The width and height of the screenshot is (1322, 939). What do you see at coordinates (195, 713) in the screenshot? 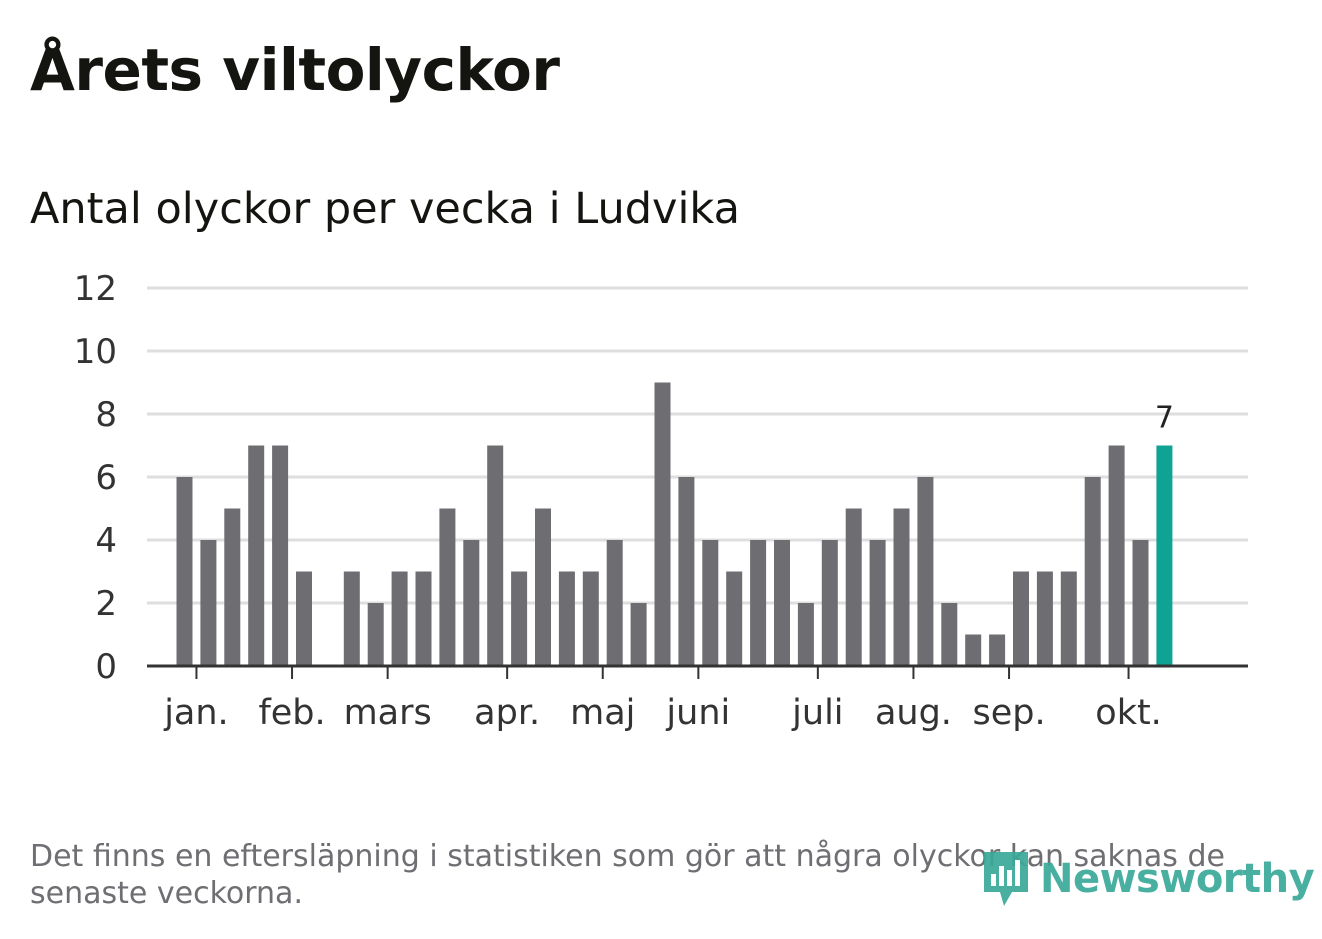
I see `x-tick-label: jan.` at bounding box center [195, 713].